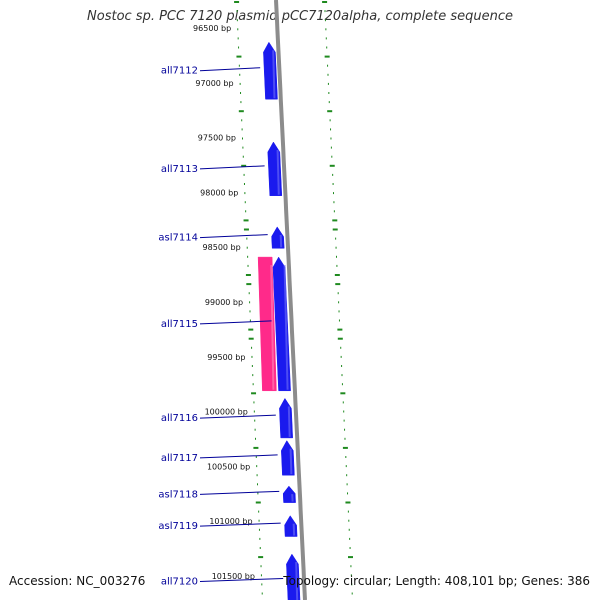  I want to click on gene-label: all7113, so click(179, 169).